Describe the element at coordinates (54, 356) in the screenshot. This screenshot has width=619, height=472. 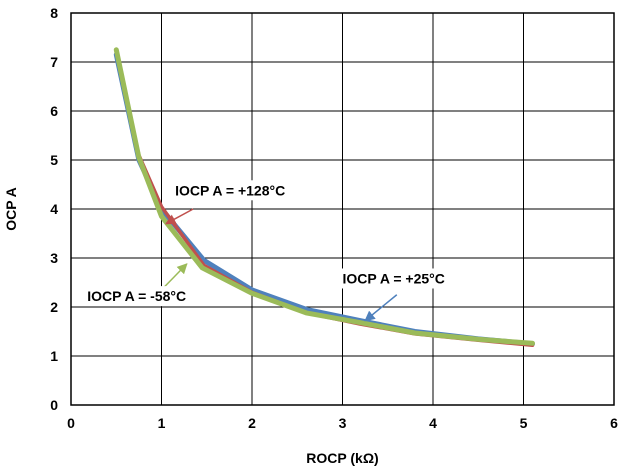
I see `y-tick-label: 1` at that location.